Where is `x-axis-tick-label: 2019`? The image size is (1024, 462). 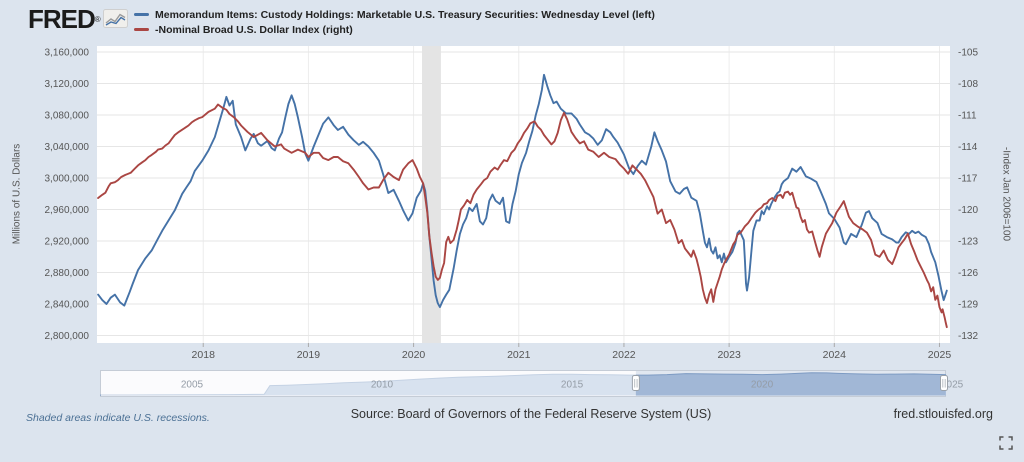
x-axis-tick-label: 2019 is located at coordinates (309, 355).